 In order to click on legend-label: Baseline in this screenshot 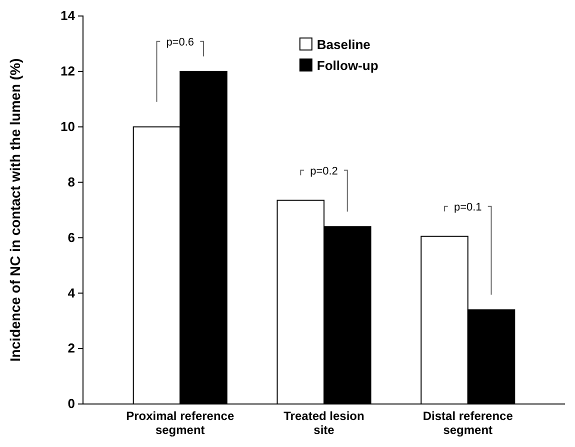, I will do `click(343, 44)`.